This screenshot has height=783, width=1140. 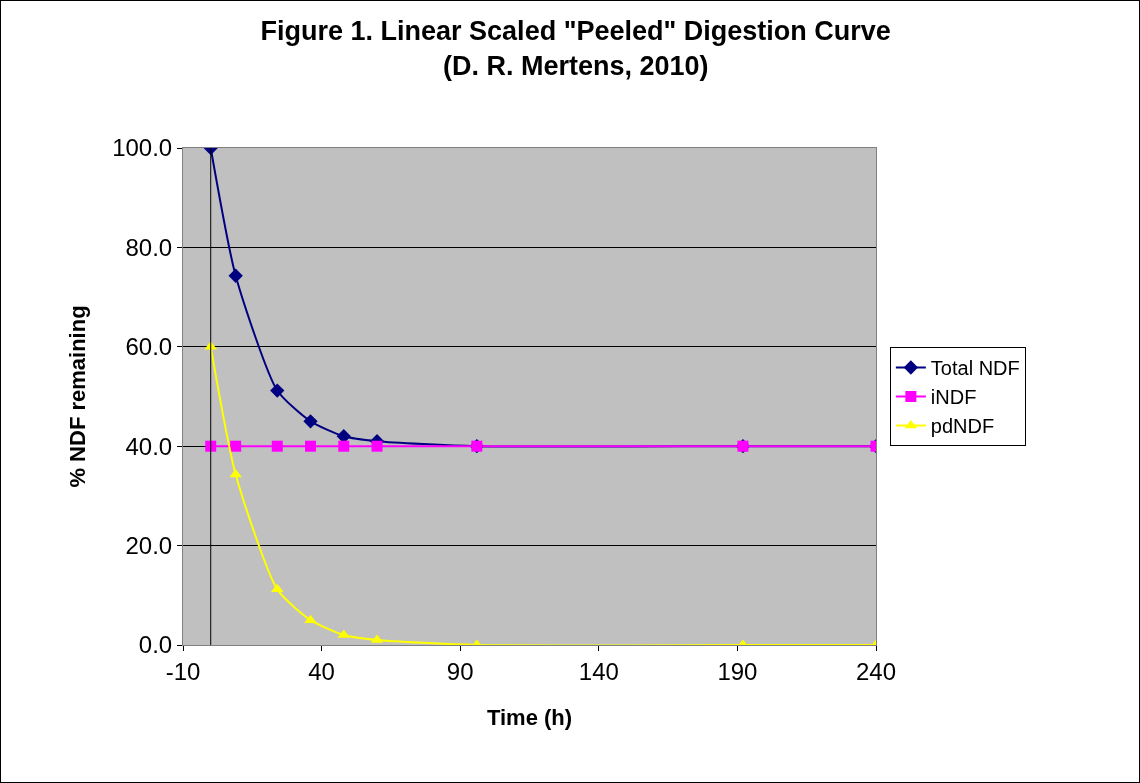 What do you see at coordinates (142, 148) in the screenshot?
I see `y-tick-label: 100.0` at bounding box center [142, 148].